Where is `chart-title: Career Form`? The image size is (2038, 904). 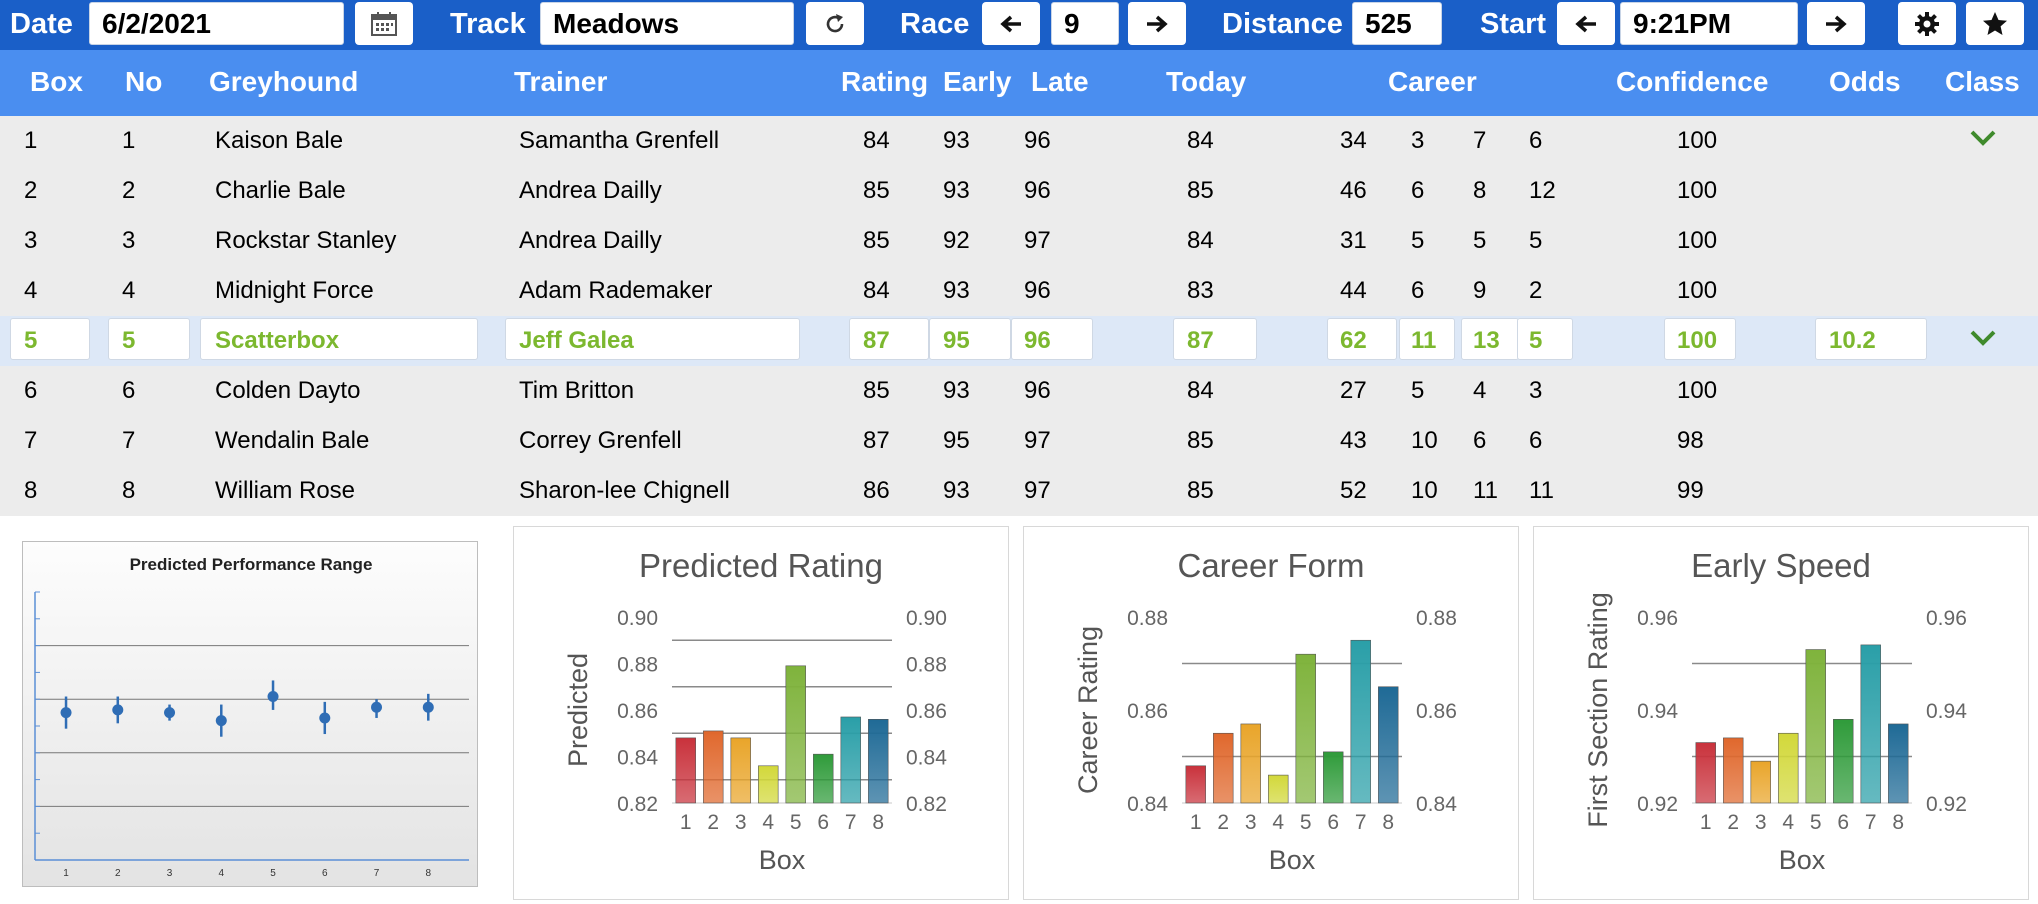 chart-title: Career Form is located at coordinates (1270, 565).